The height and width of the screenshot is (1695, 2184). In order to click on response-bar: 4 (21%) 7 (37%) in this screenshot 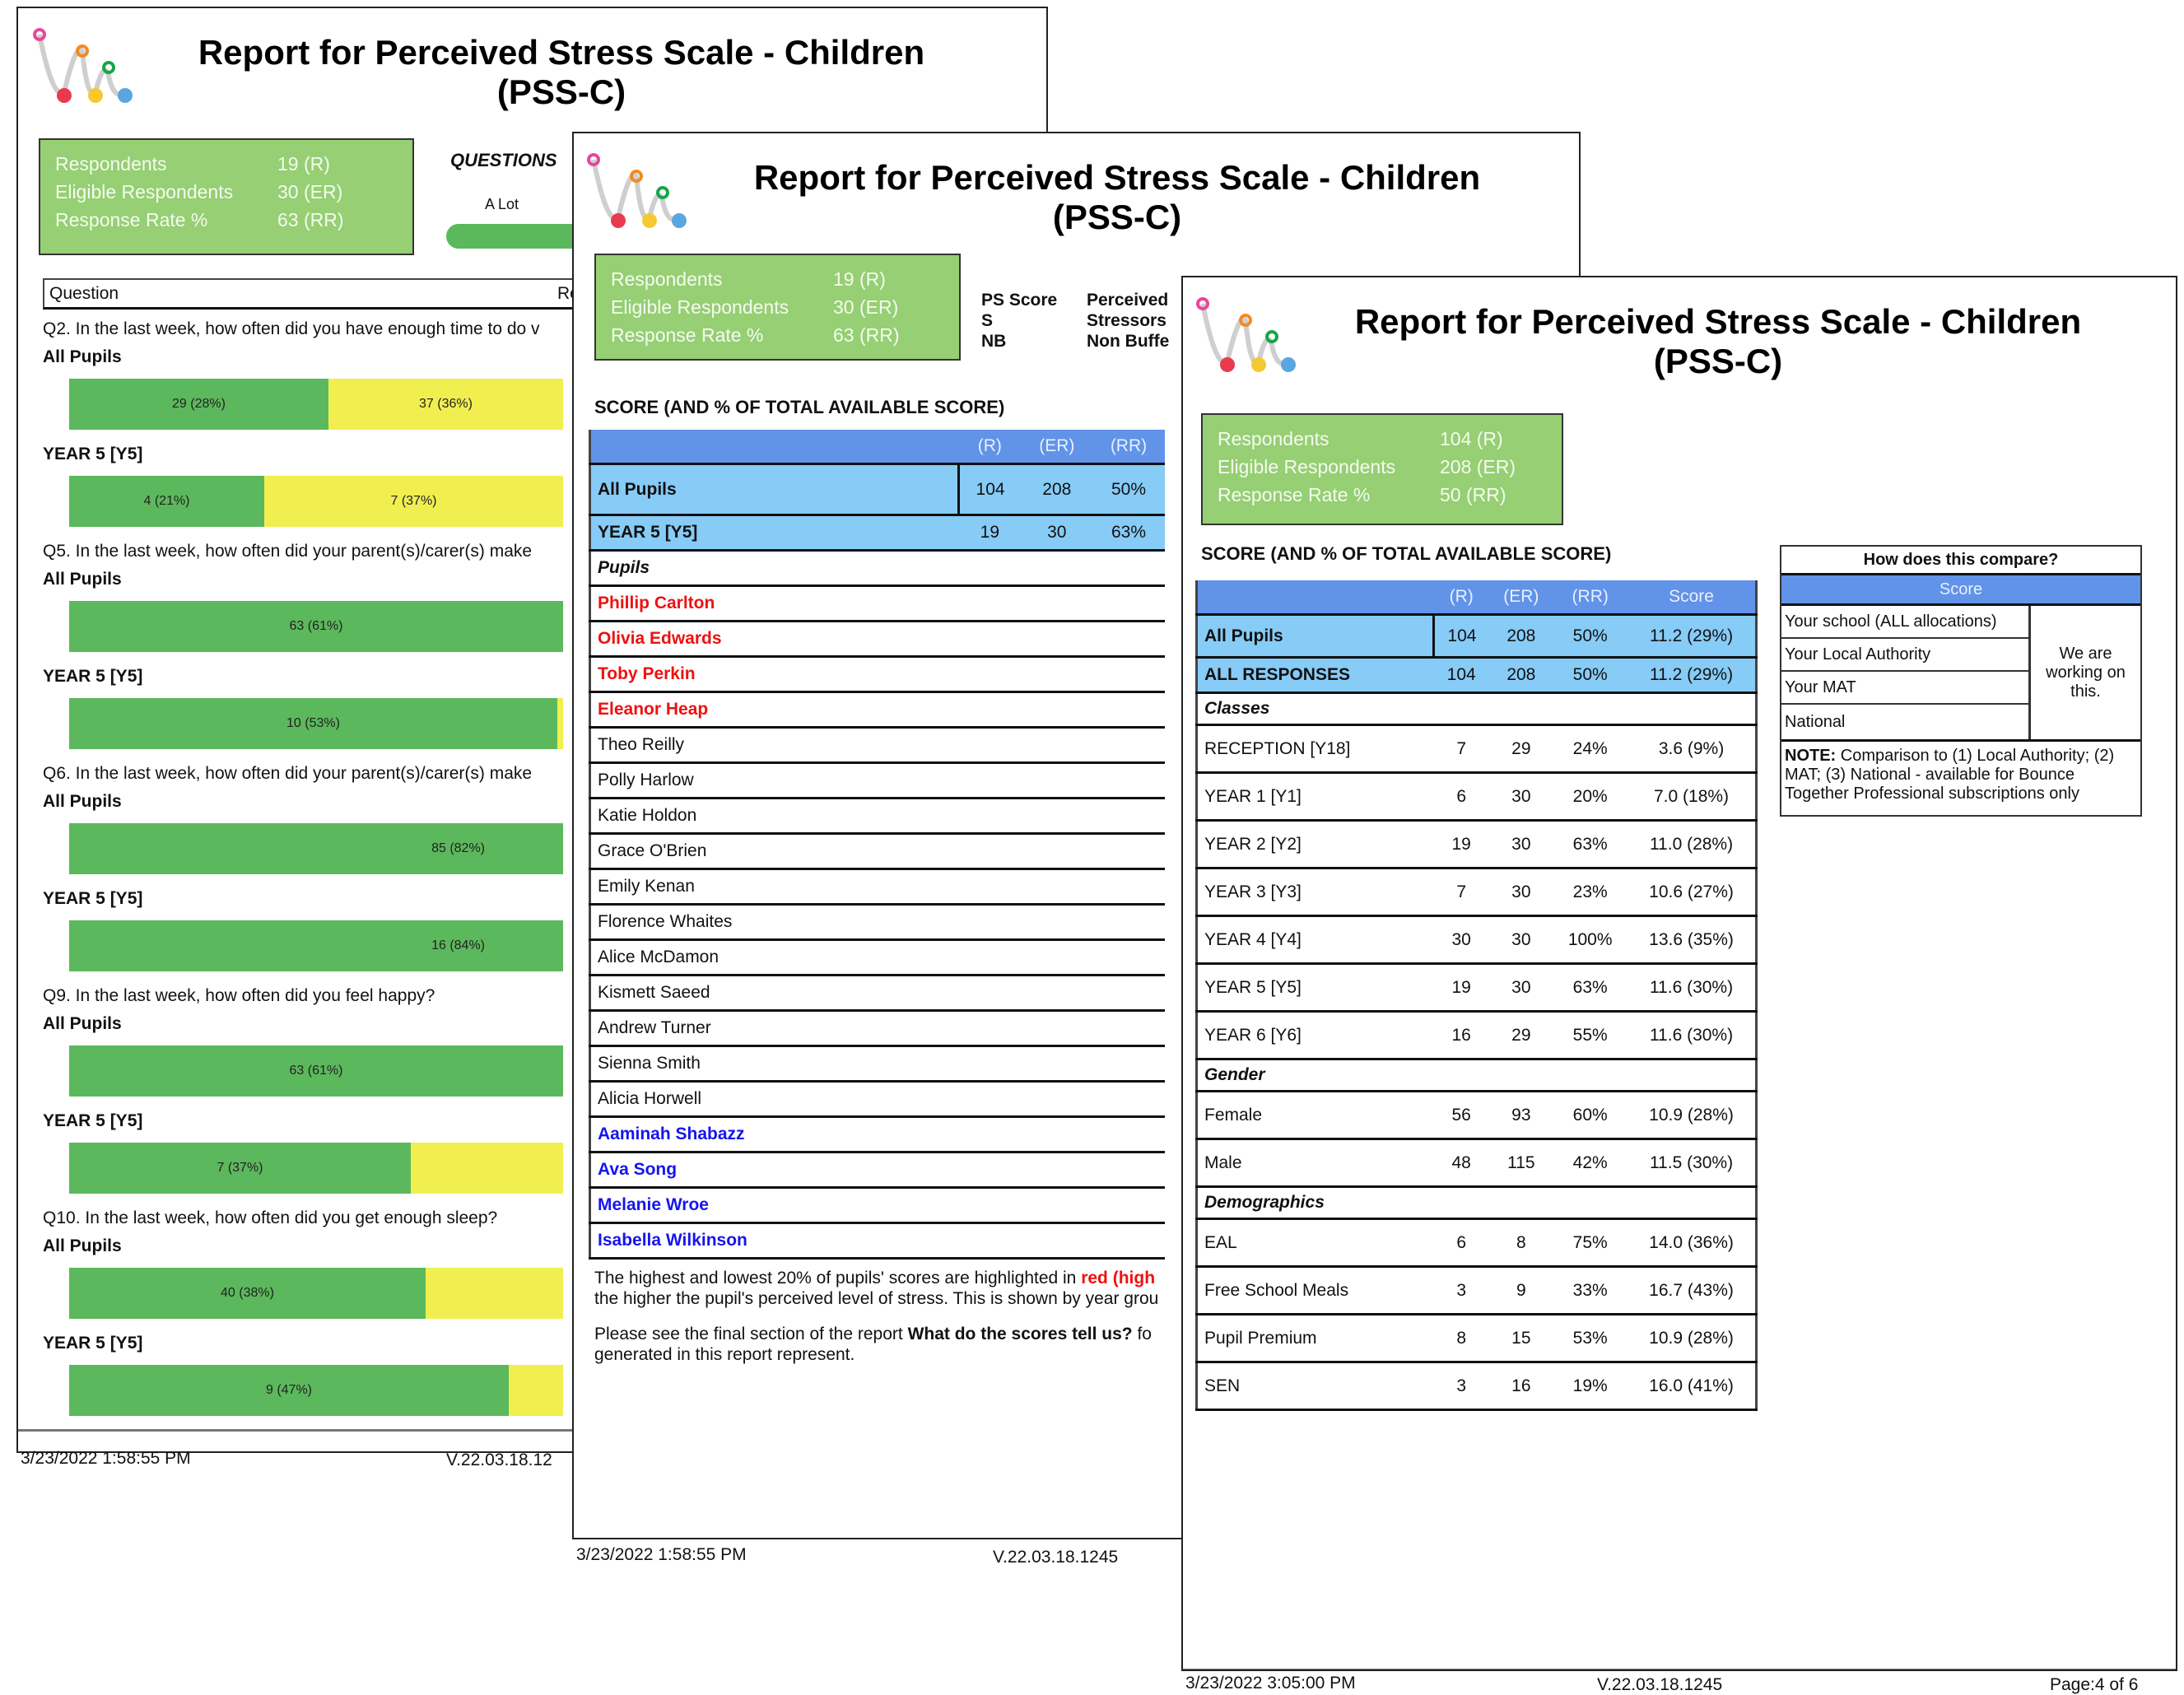, I will do `click(316, 502)`.